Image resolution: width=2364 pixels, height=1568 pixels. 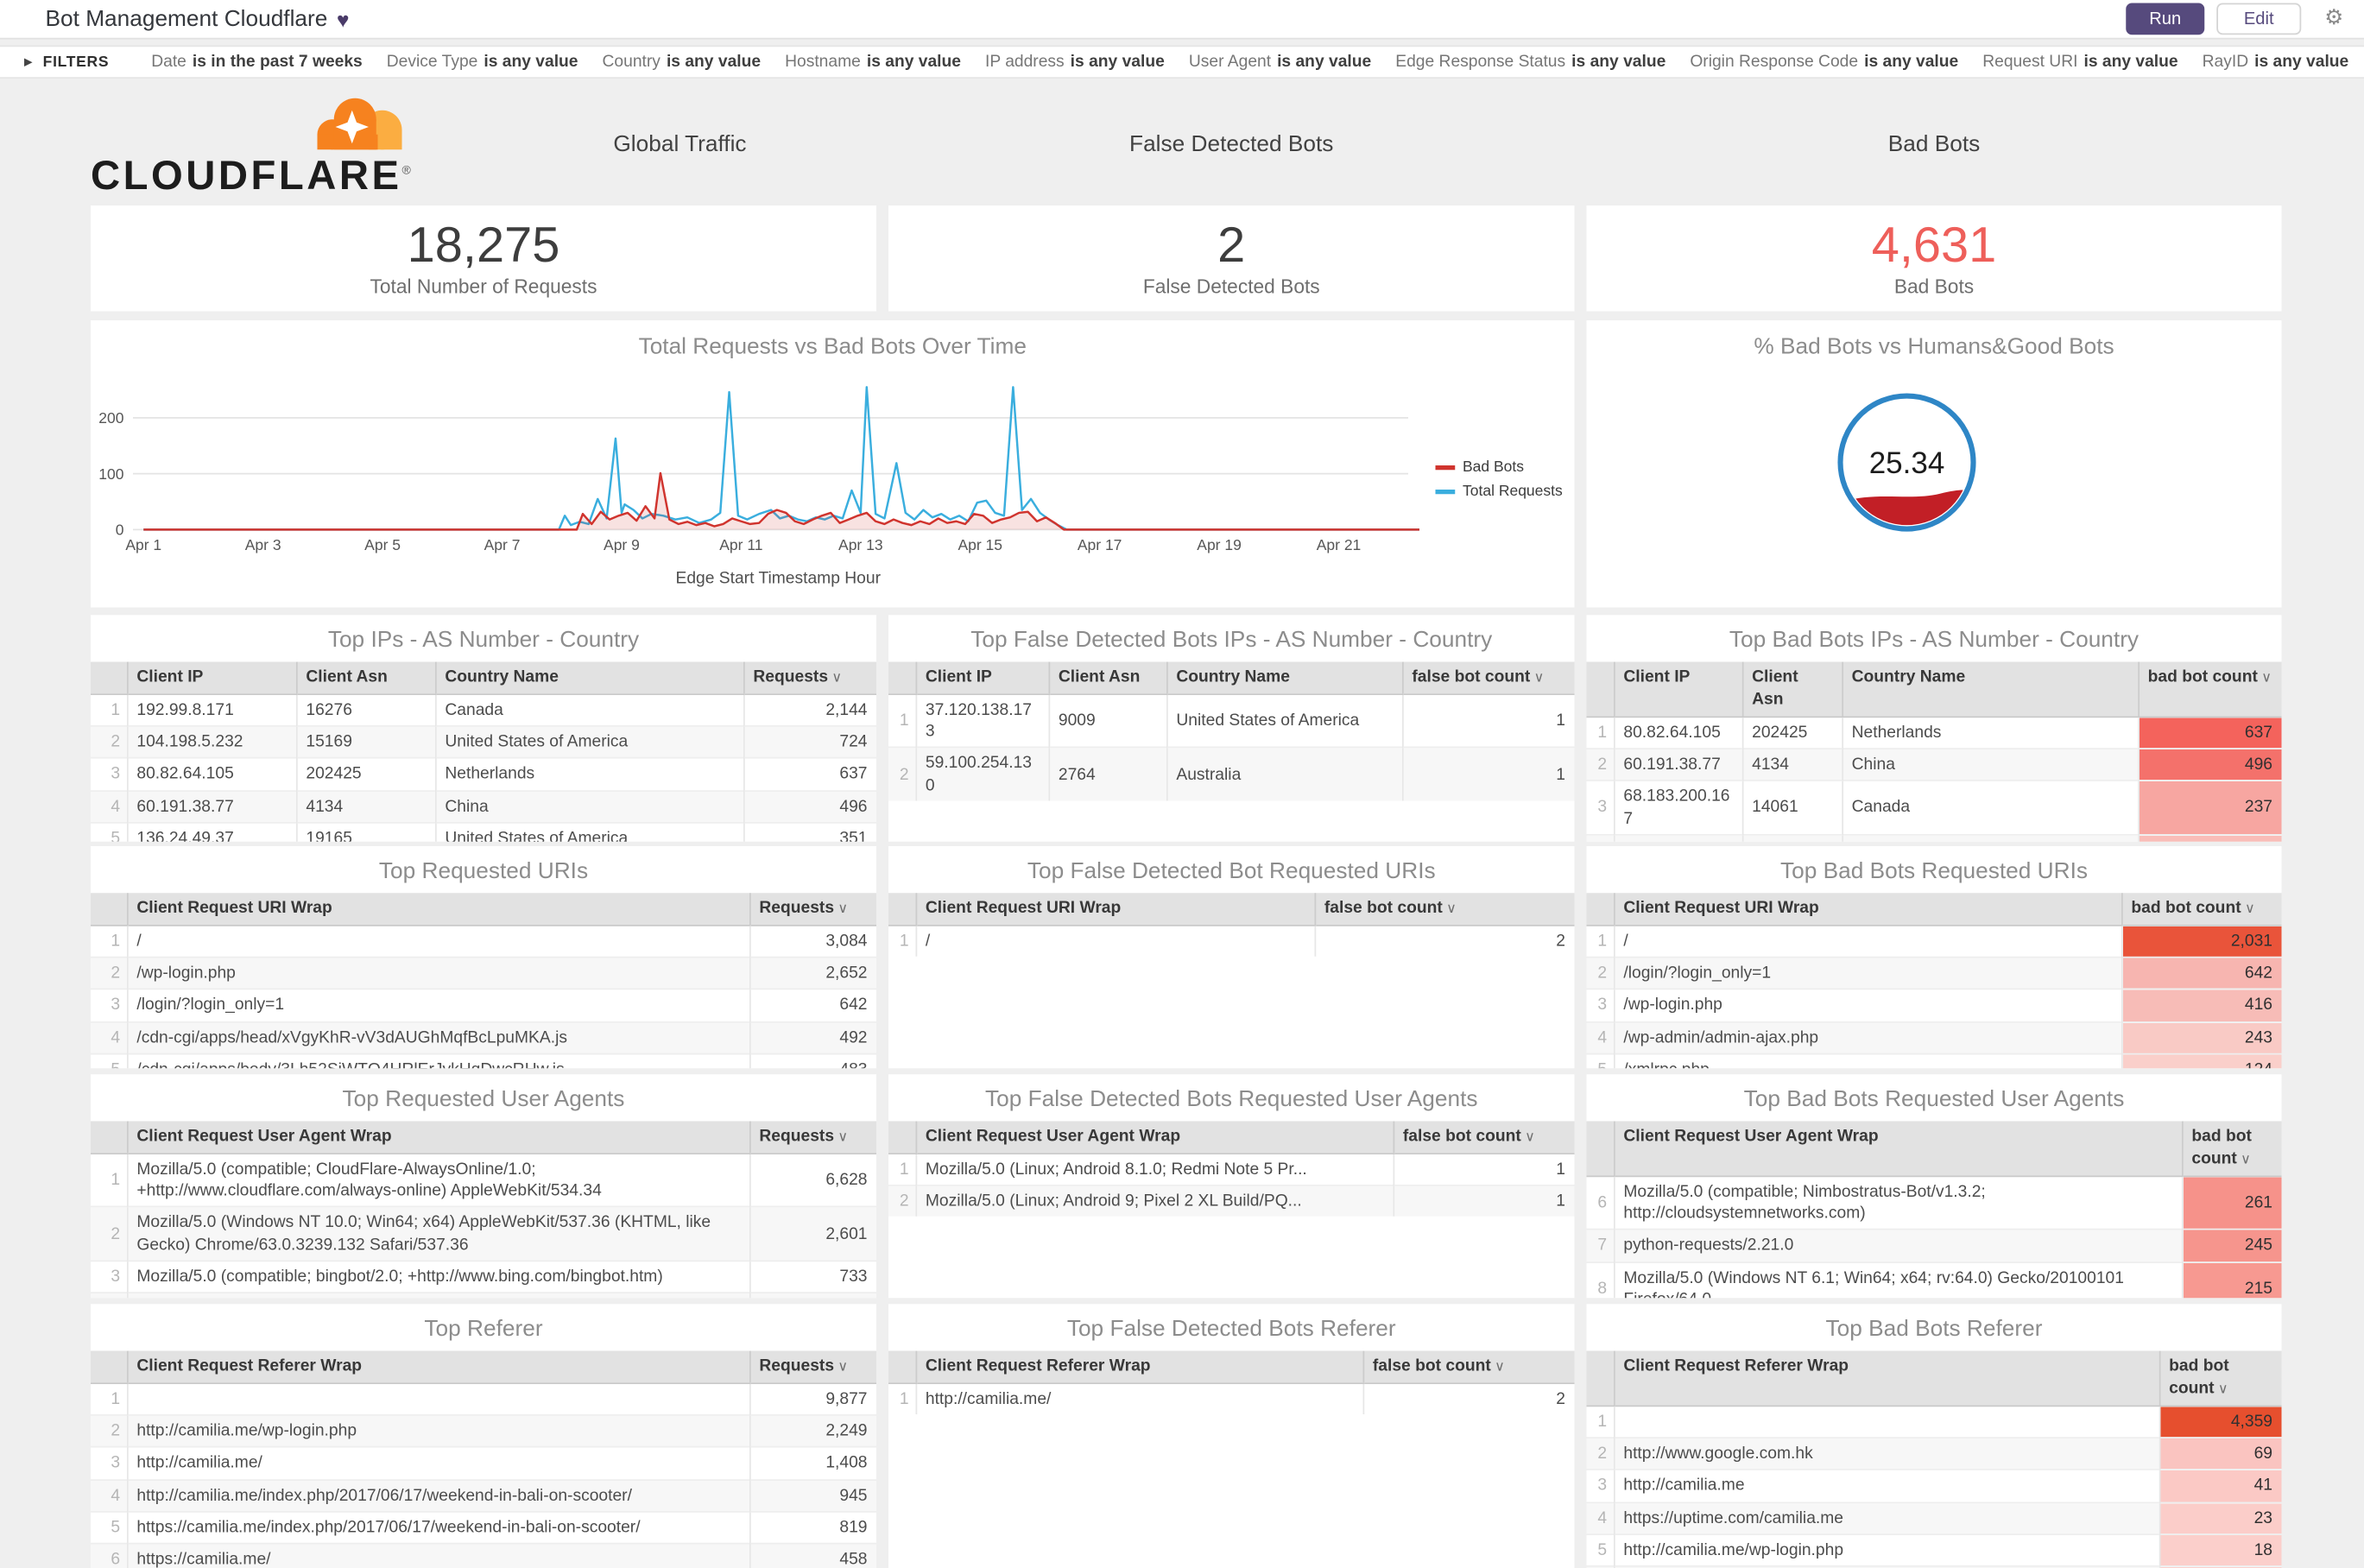 What do you see at coordinates (1231, 871) in the screenshot?
I see `table-title: Top False Detected Bot Requested URIs` at bounding box center [1231, 871].